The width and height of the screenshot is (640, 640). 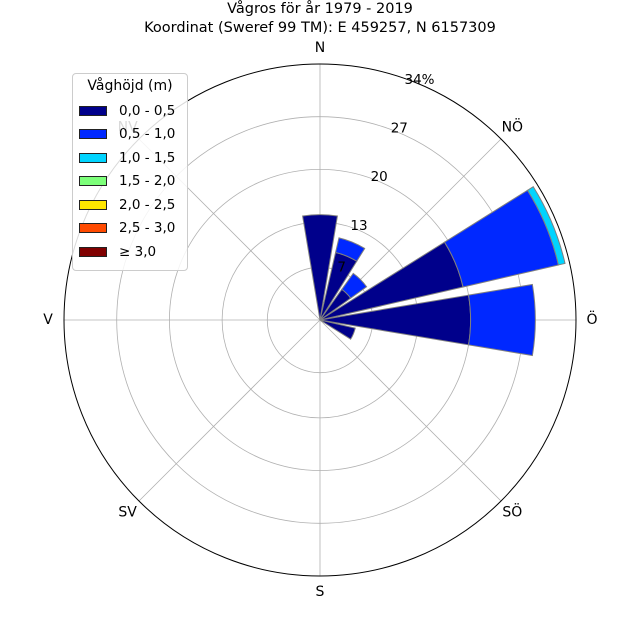 What do you see at coordinates (147, 157) in the screenshot?
I see `legend-label-2: 1,0 - 1,5` at bounding box center [147, 157].